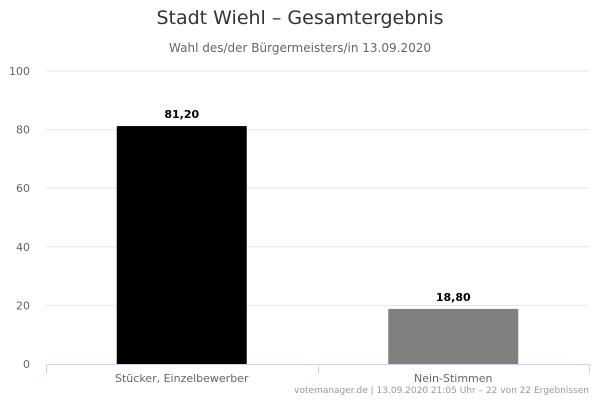 The height and width of the screenshot is (400, 600). I want to click on chart-title: Stadt Wiehl – Gesamtergebnis, so click(299, 18).